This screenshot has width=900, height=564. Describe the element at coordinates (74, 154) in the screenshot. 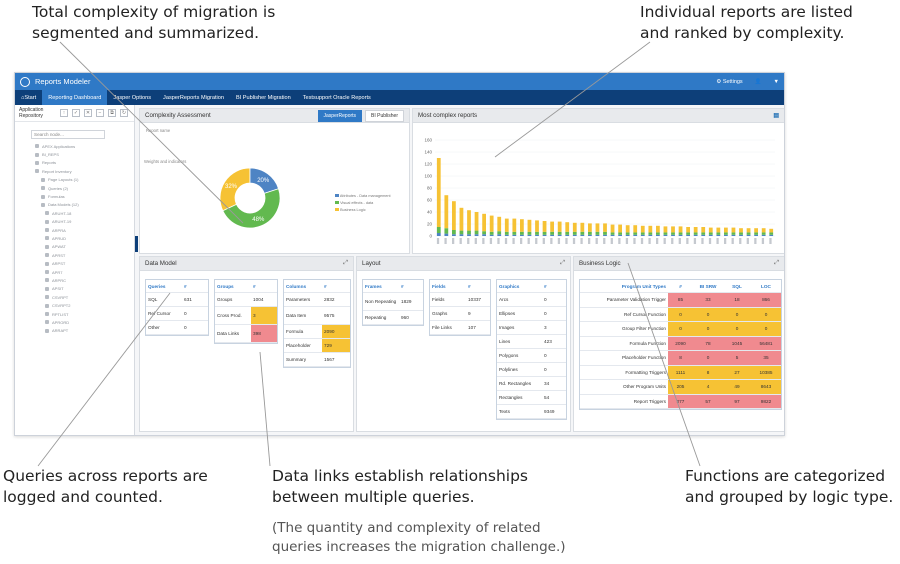

I see `tree-node: BI_REPS` at that location.